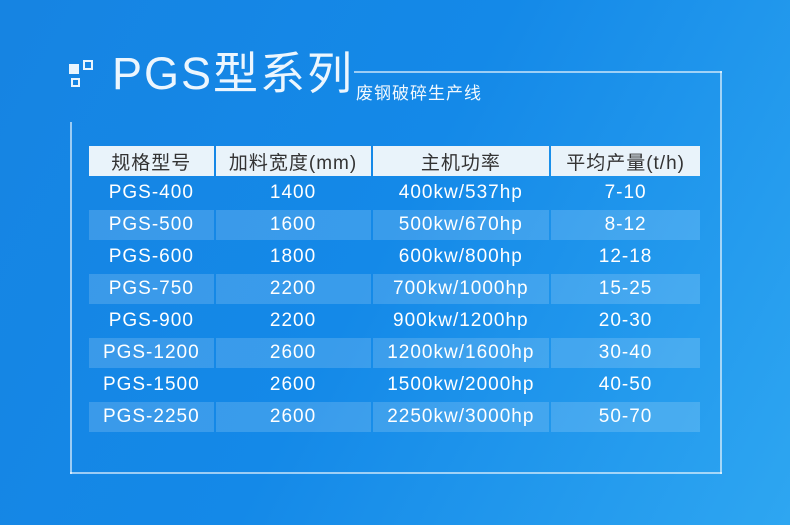  I want to click on col-header-power: 主机功率, so click(461, 161).